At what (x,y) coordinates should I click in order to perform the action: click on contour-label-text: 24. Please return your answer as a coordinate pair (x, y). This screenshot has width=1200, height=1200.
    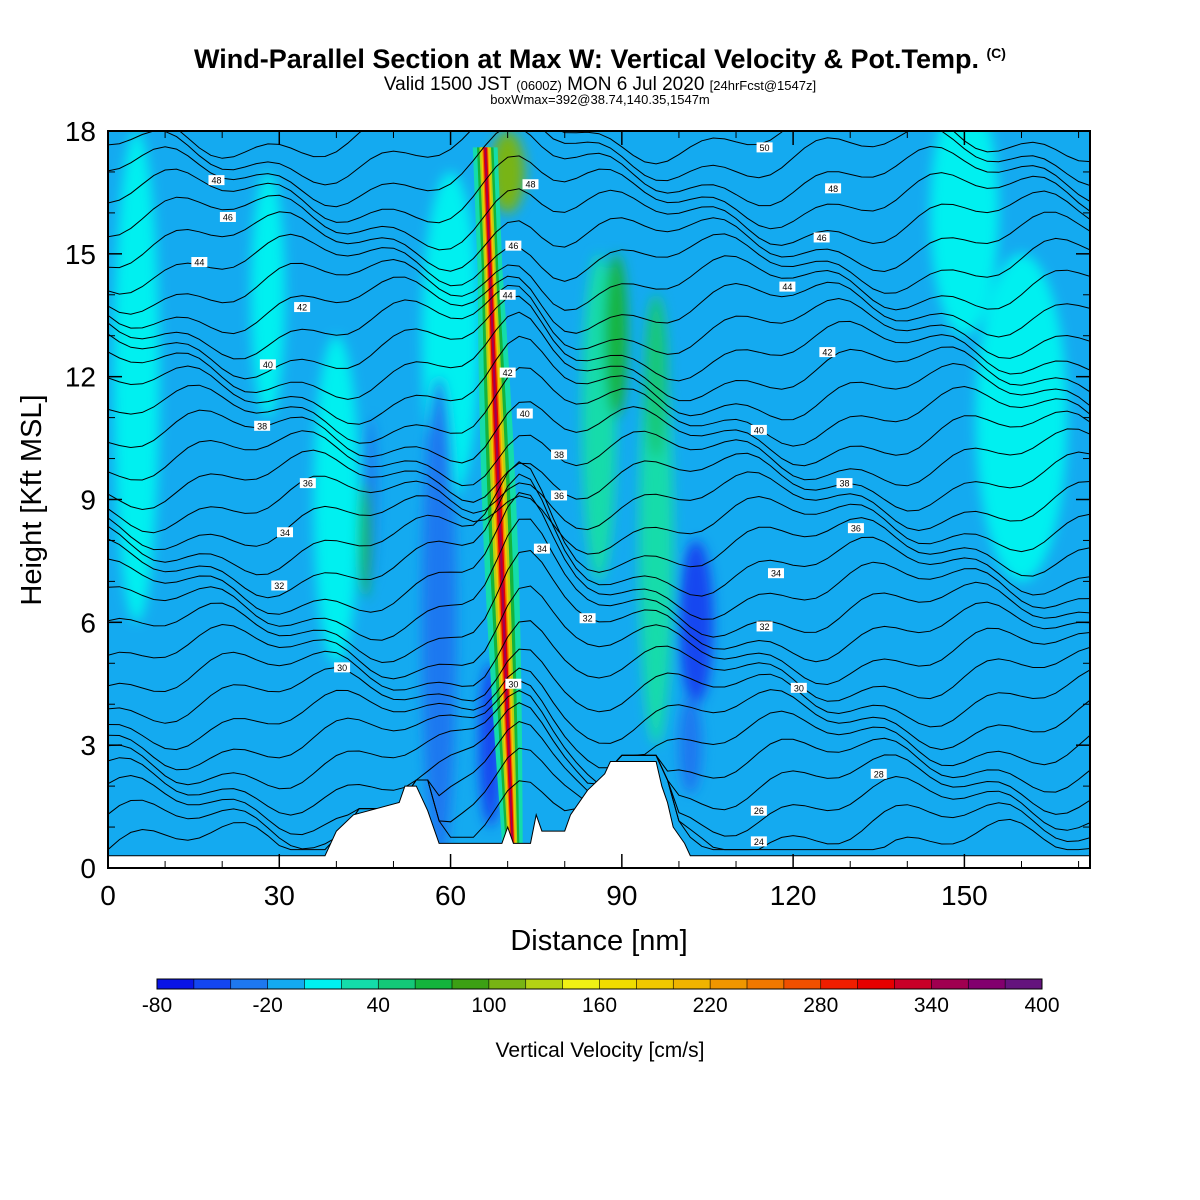
    Looking at the image, I should click on (759, 842).